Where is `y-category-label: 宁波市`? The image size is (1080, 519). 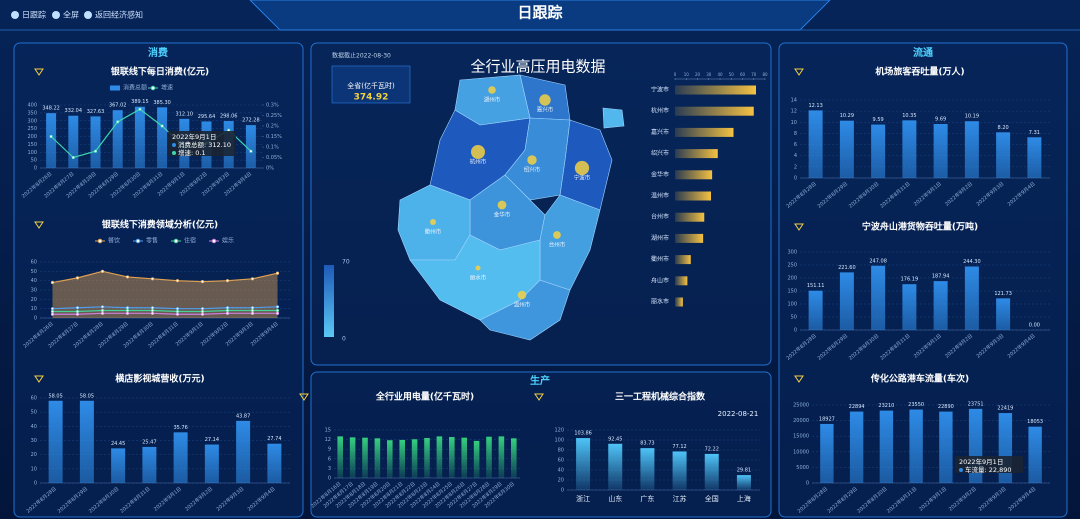 y-category-label: 宁波市 is located at coordinates (660, 90).